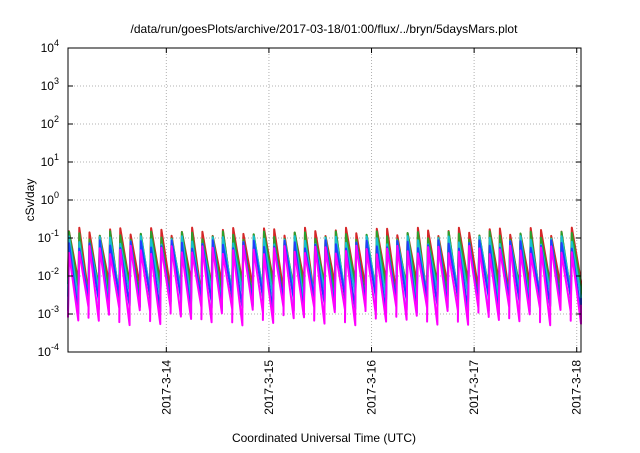  I want to click on y-tick-label: 10⁻³, so click(48, 312).